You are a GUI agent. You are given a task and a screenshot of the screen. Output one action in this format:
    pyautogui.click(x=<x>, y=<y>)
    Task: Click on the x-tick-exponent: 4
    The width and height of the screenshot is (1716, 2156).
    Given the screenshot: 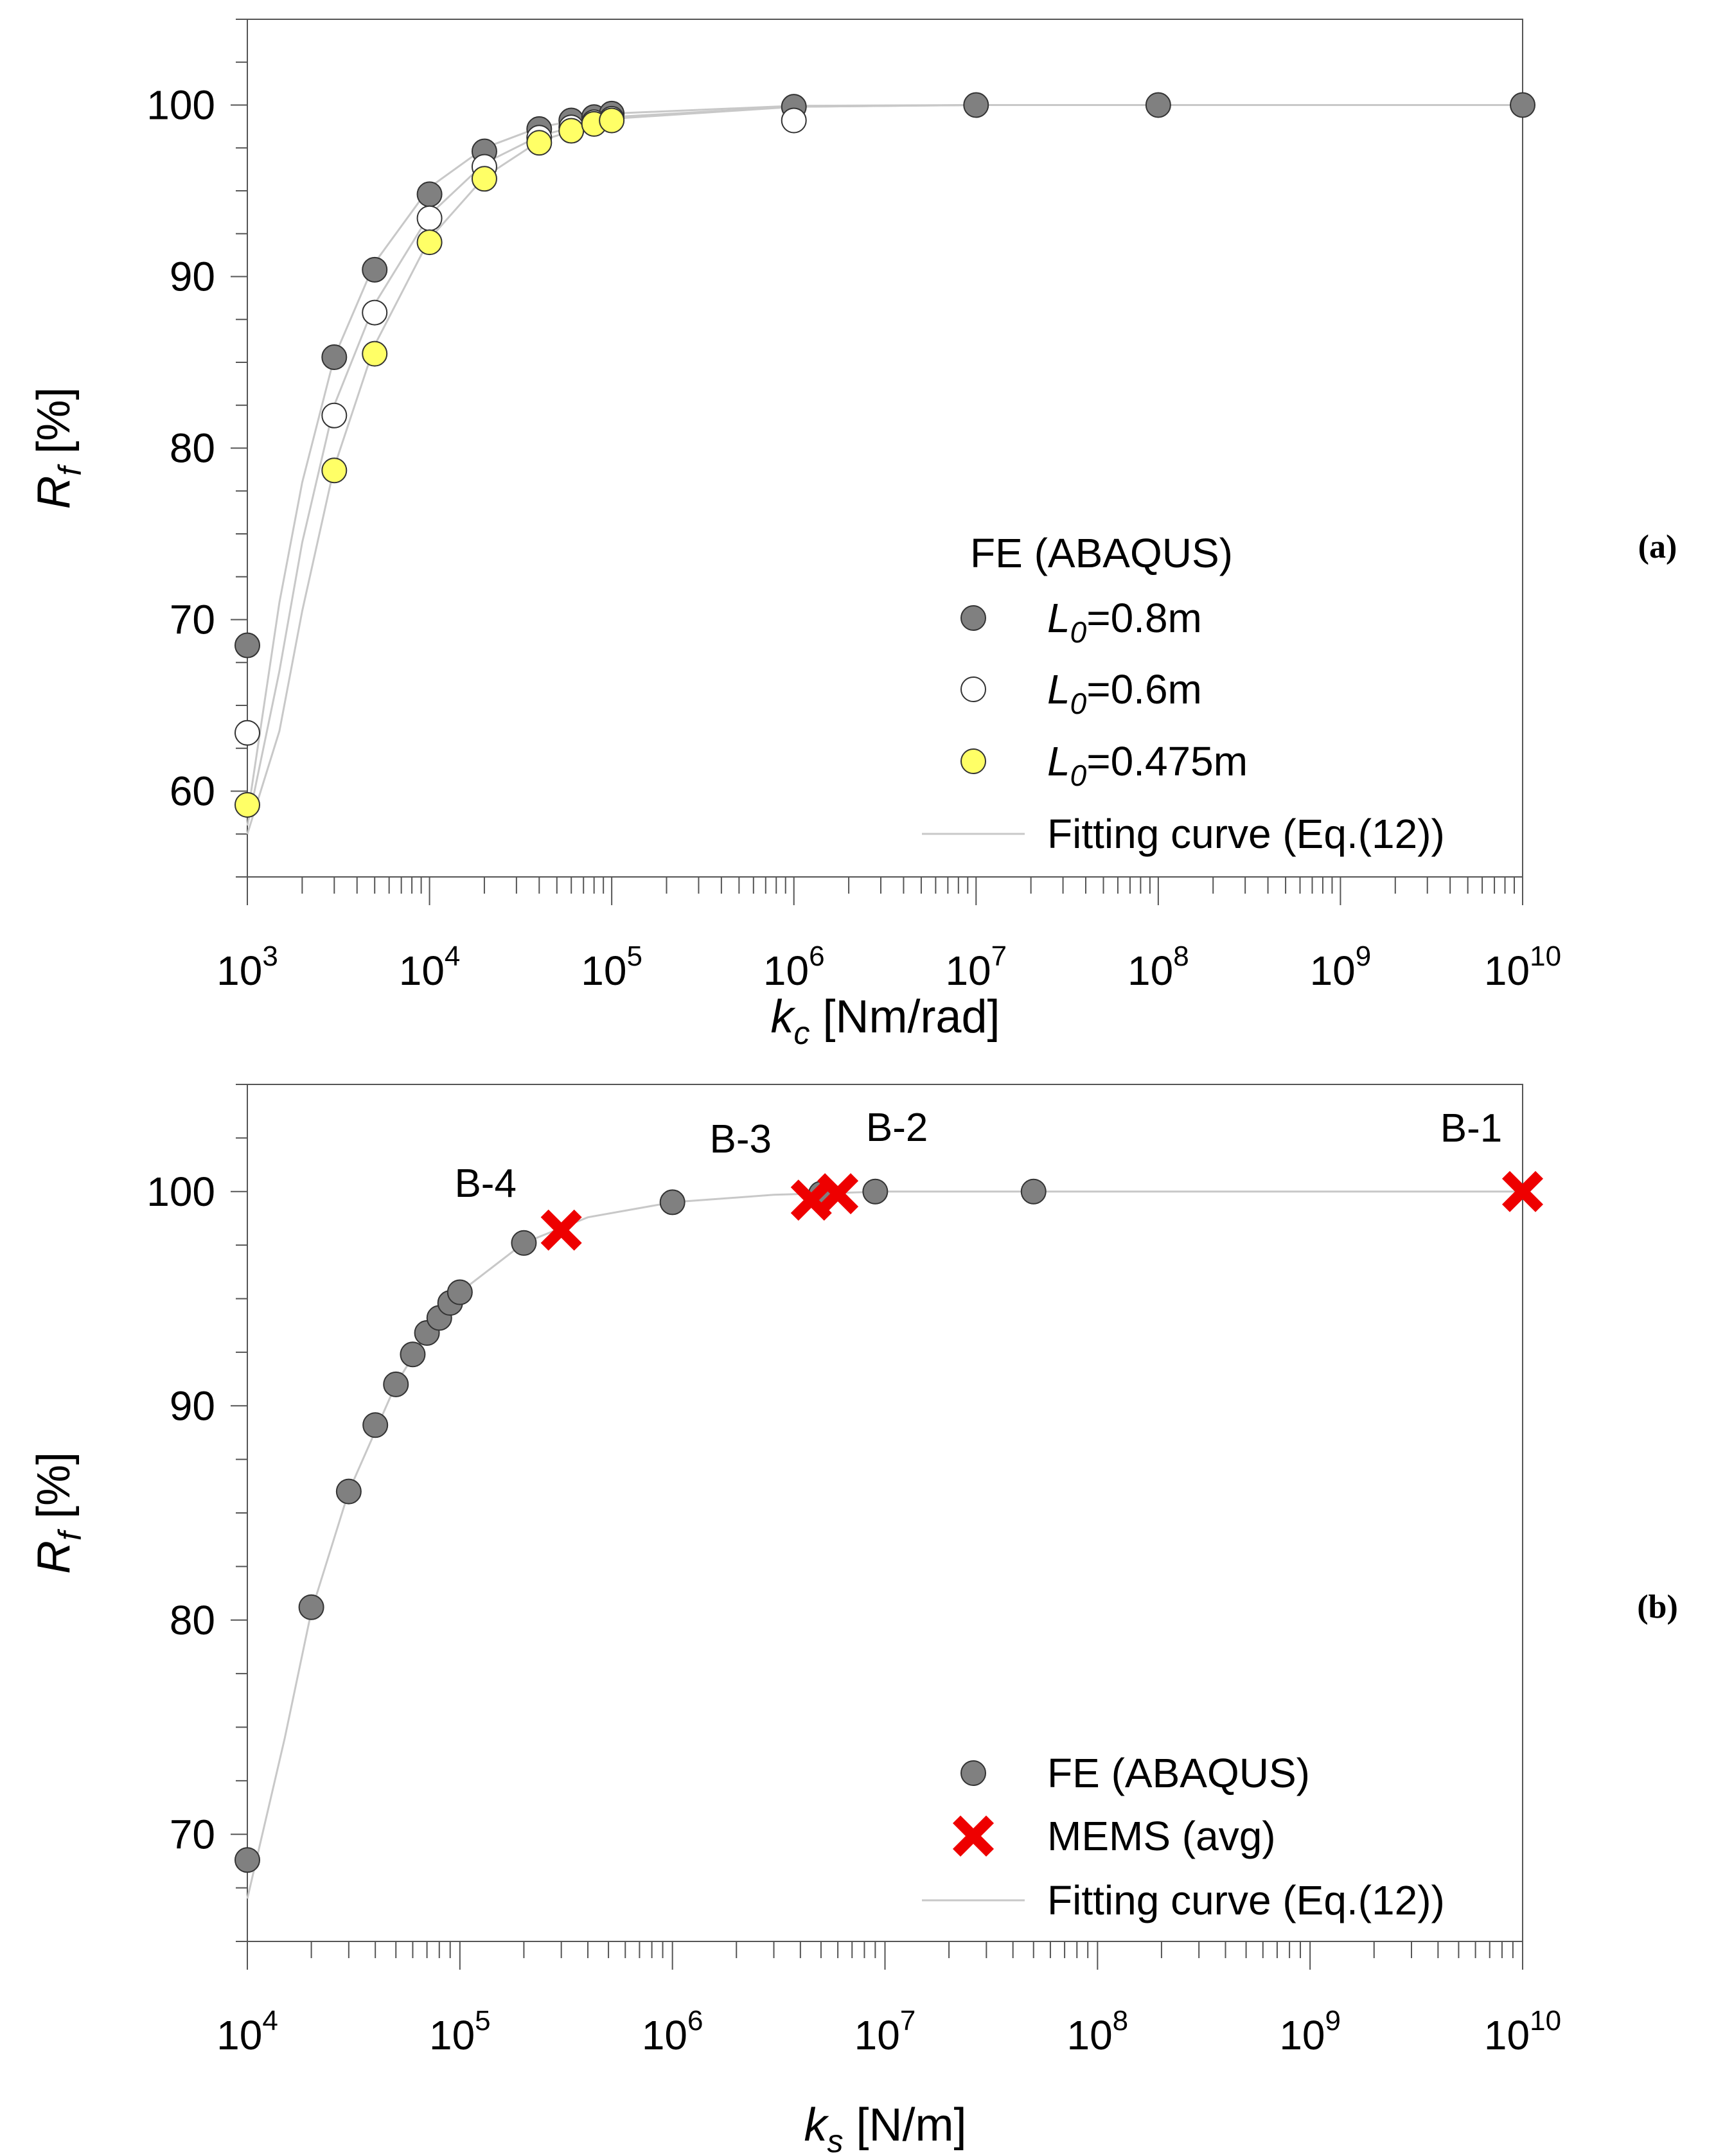 What is the action you would take?
    pyautogui.click(x=270, y=2021)
    